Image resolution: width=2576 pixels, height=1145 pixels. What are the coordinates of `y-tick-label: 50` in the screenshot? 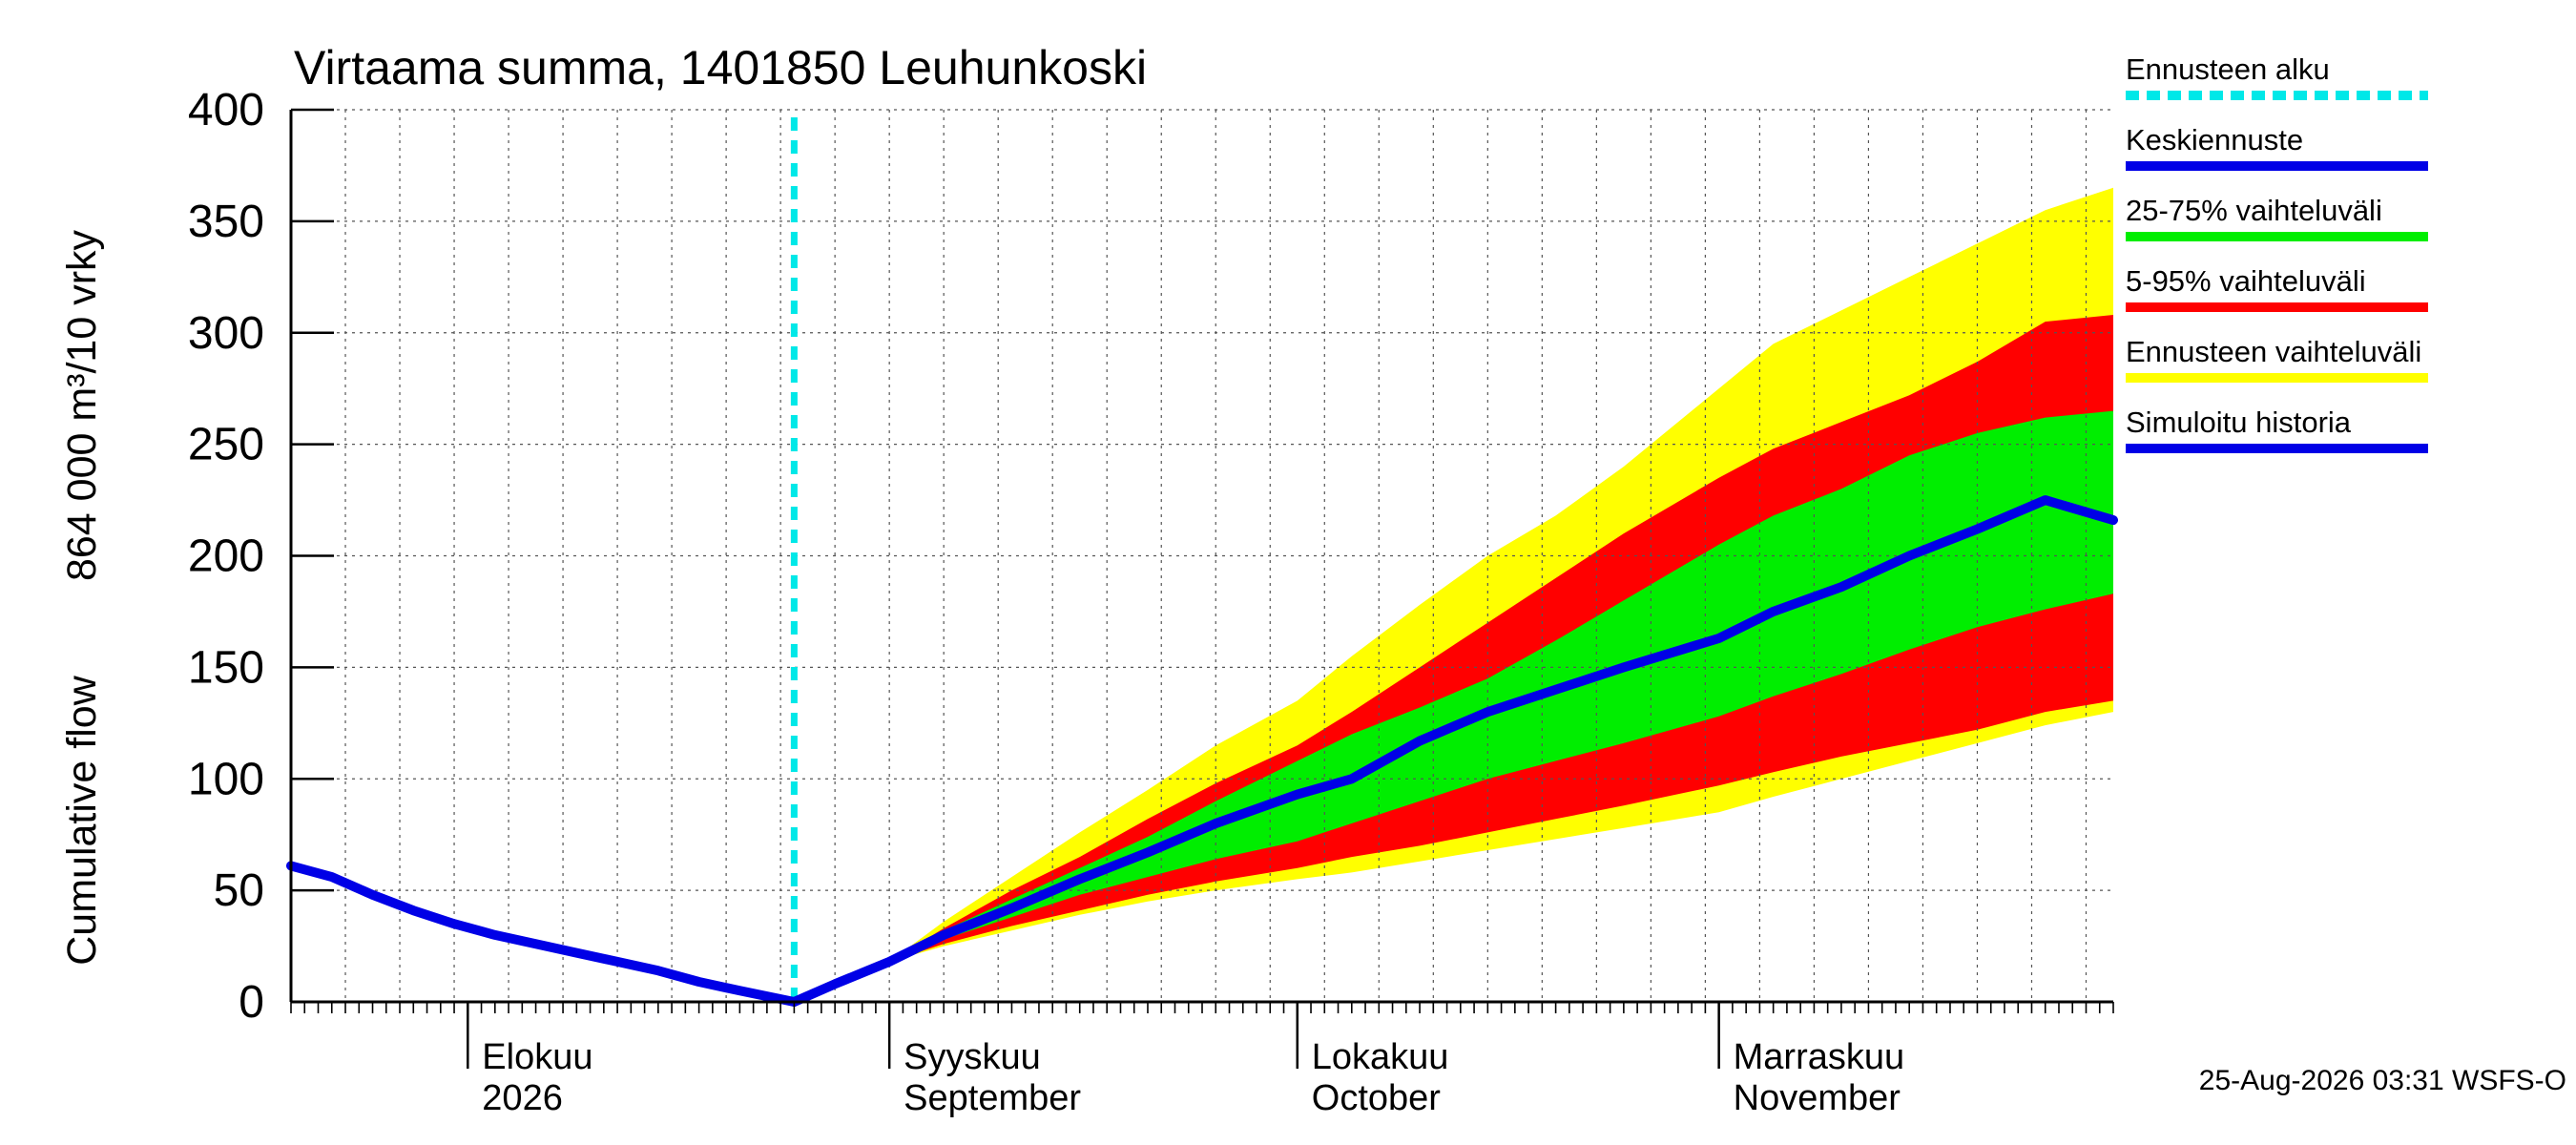 It's located at (239, 890).